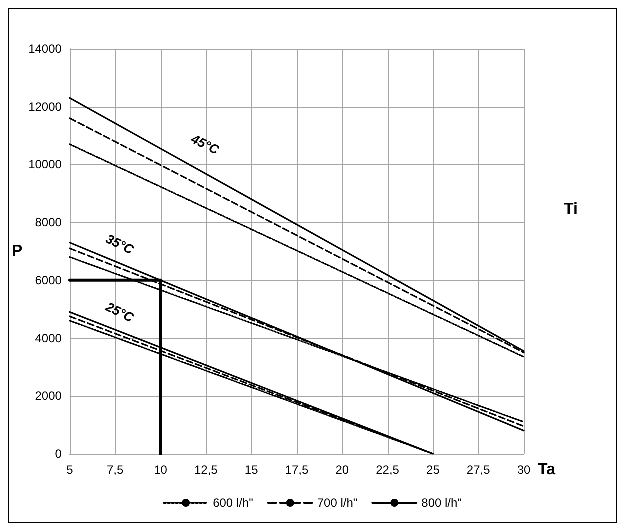 This screenshot has height=531, width=625. What do you see at coordinates (119, 312) in the screenshot?
I see `annotation: 25°C` at bounding box center [119, 312].